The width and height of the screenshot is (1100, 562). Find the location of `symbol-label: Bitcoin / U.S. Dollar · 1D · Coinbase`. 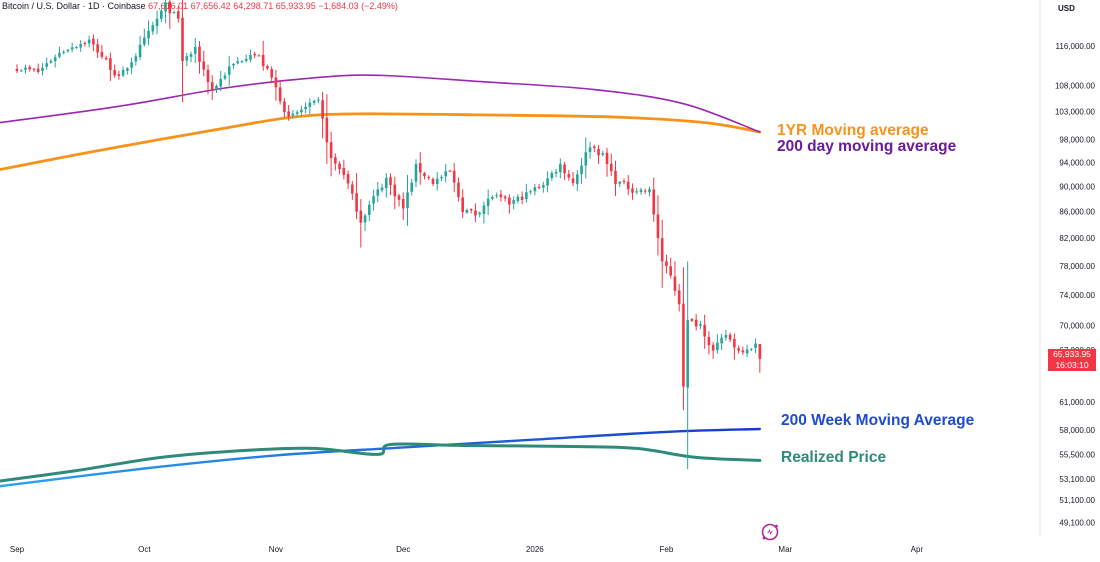

symbol-label: Bitcoin / U.S. Dollar · 1D · Coinbase is located at coordinates (74, 6).